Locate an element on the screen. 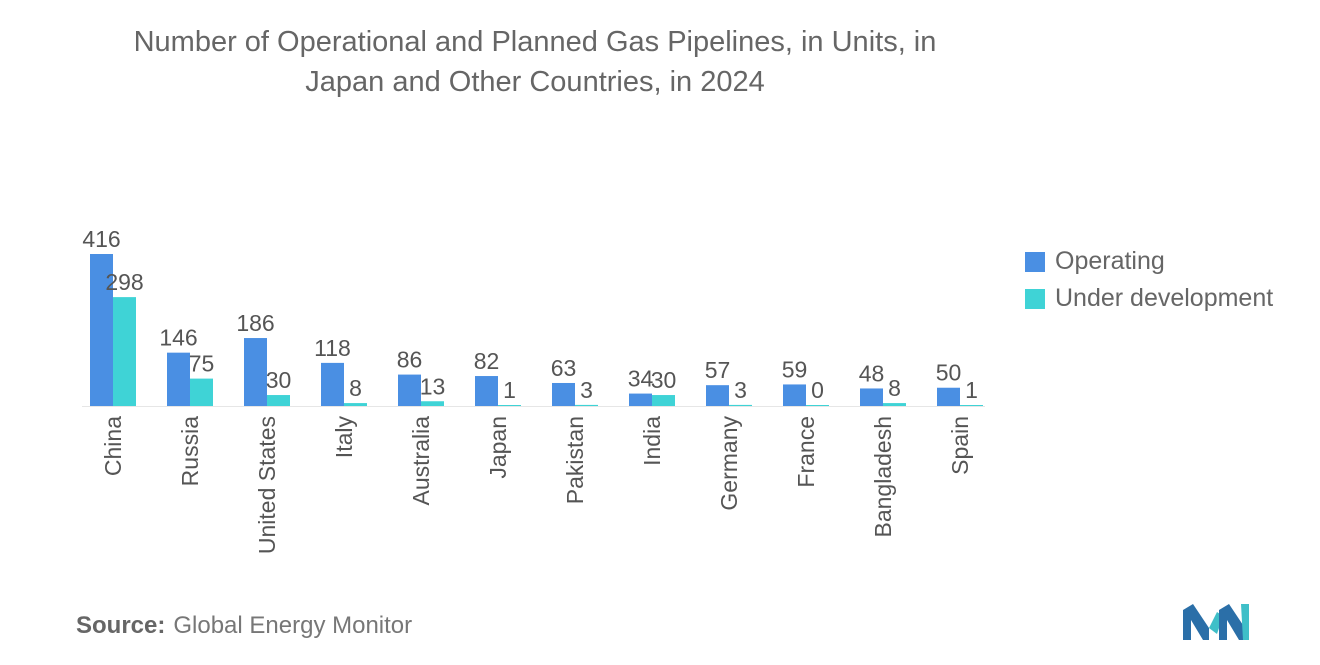 The height and width of the screenshot is (665, 1320). bar-operating-italy is located at coordinates (332, 384).